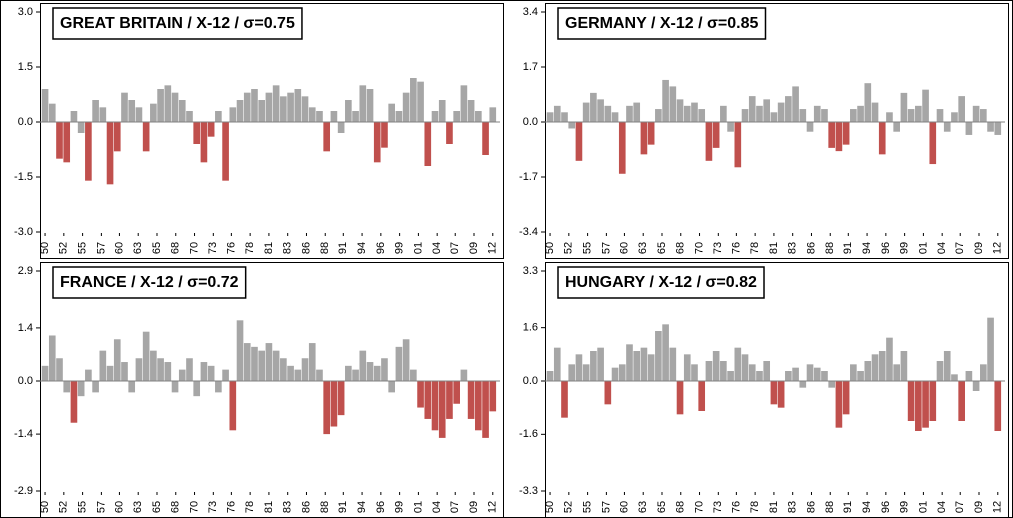 The width and height of the screenshot is (1013, 518). Describe the element at coordinates (64, 507) in the screenshot. I see `x-tick-label: 52` at that location.